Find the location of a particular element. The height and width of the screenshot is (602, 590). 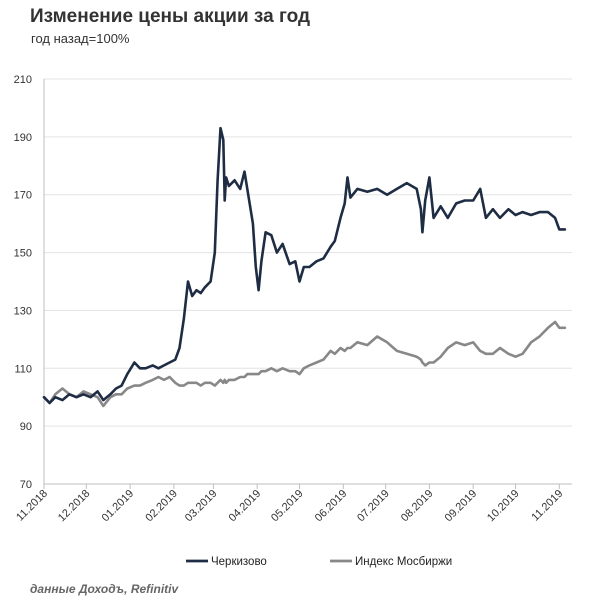

y-tick-label: 70 is located at coordinates (26, 485).